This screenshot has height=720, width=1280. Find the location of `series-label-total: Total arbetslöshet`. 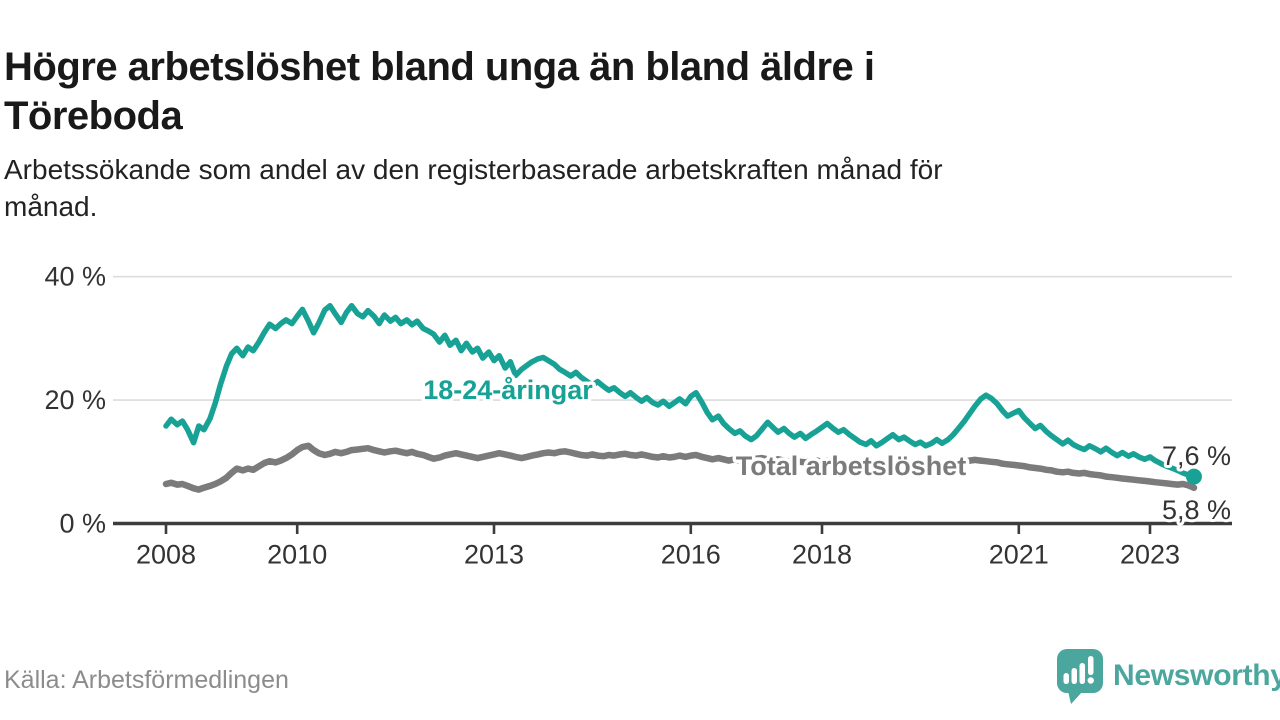

series-label-total: Total arbetslöshet is located at coordinates (851, 466).